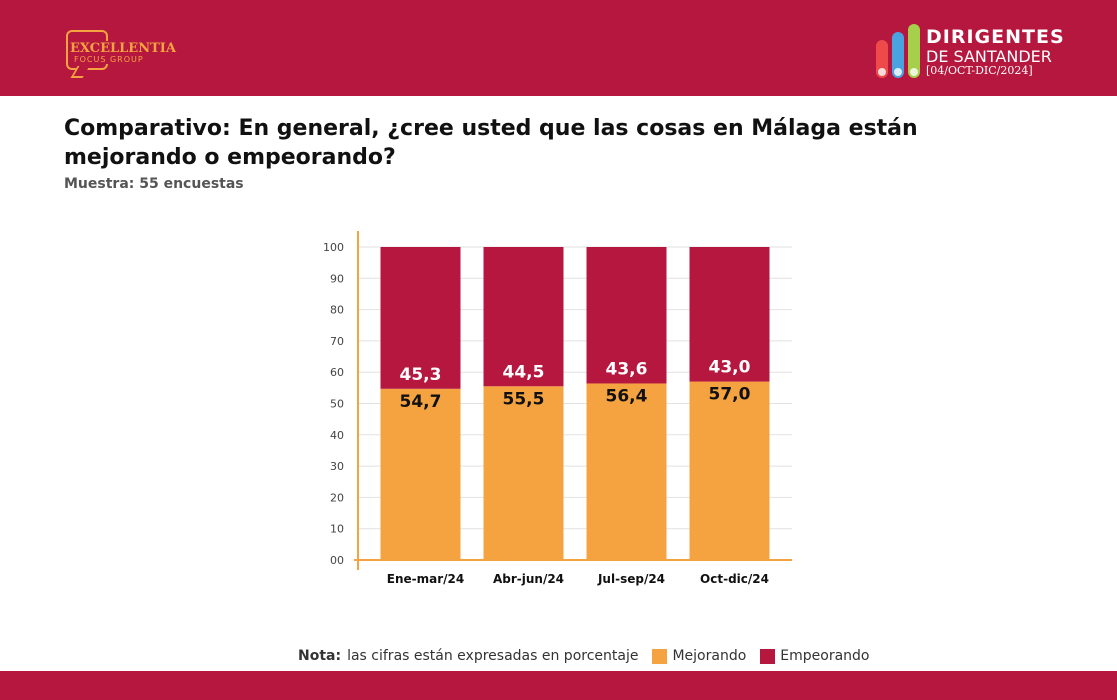 Image resolution: width=1117 pixels, height=700 pixels. I want to click on dirigentes-logo-line1: DIRIGENTES, so click(995, 37).